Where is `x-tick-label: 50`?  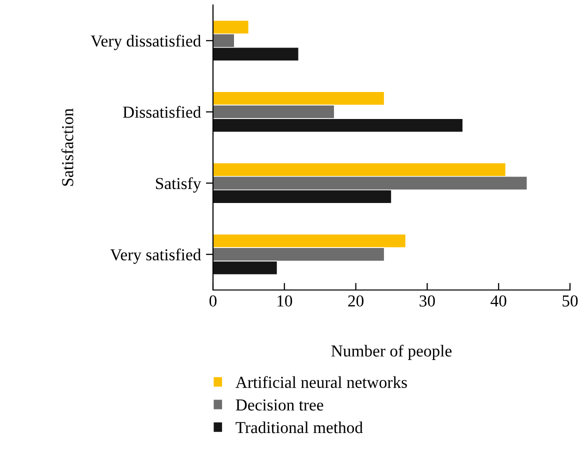
x-tick-label: 50 is located at coordinates (570, 301).